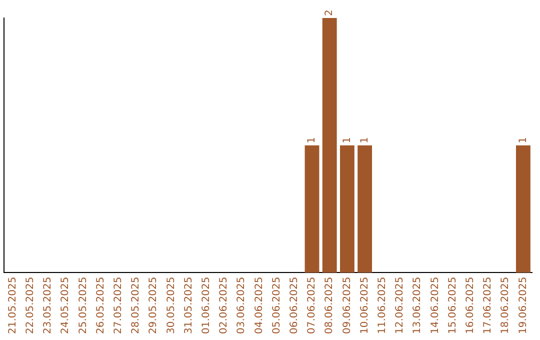  I want to click on x-tick-label: 17.06.2025, so click(488, 305).